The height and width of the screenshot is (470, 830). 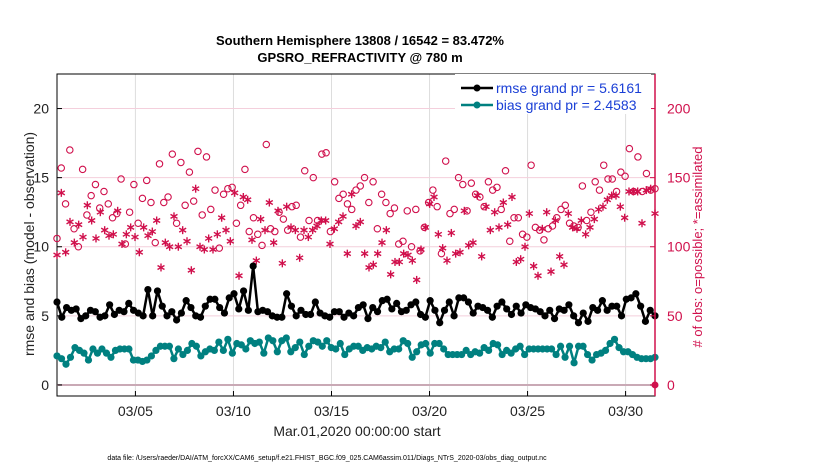 What do you see at coordinates (679, 247) in the screenshot?
I see `y2-tick-label: 100` at bounding box center [679, 247].